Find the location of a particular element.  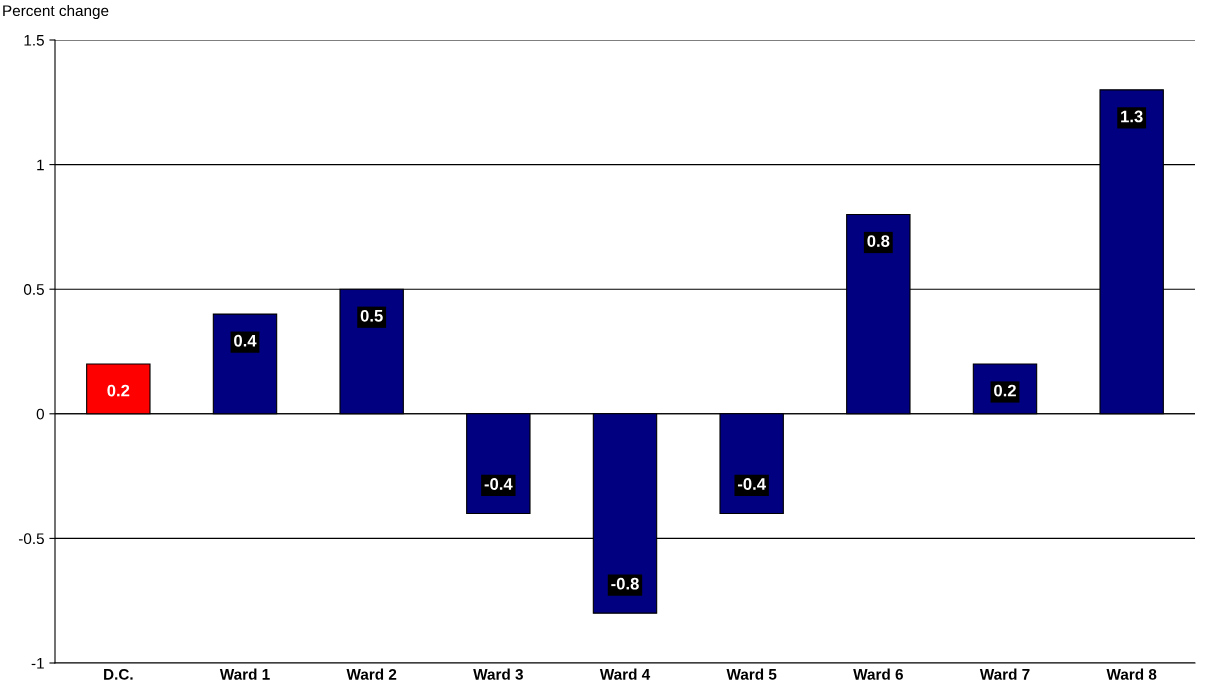

data-label: 1.3 is located at coordinates (1132, 116).